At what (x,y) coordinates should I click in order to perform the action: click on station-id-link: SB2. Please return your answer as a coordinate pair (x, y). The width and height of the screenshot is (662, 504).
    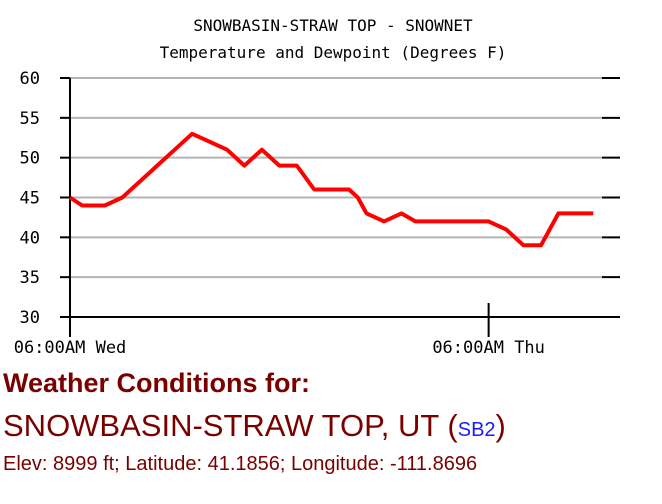
    Looking at the image, I should click on (476, 430).